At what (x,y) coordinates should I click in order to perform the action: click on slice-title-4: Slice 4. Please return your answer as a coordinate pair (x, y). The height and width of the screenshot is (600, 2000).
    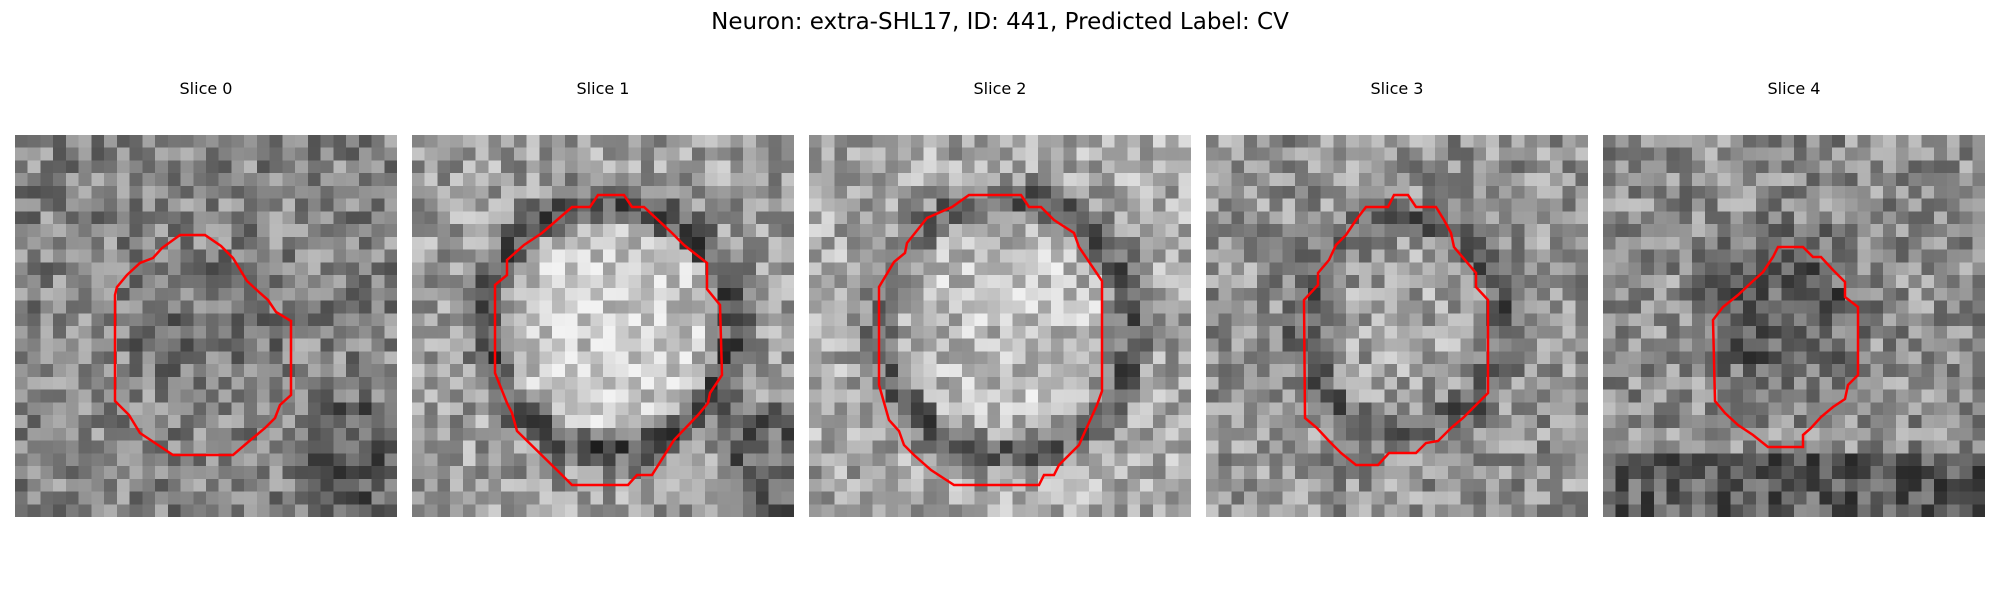
    Looking at the image, I should click on (1794, 88).